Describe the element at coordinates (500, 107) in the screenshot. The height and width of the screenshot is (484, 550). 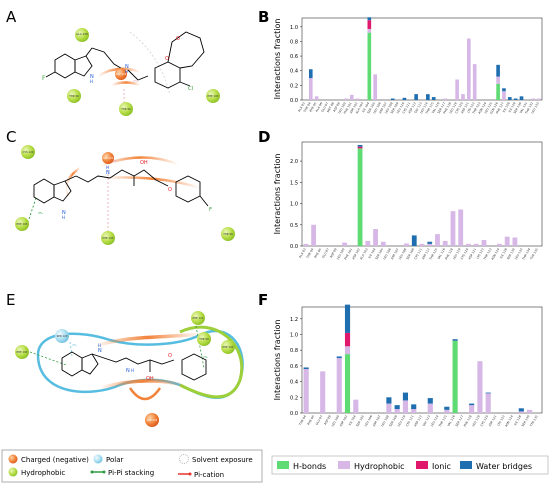
I see `x-tick-label: PHE 127` at that location.